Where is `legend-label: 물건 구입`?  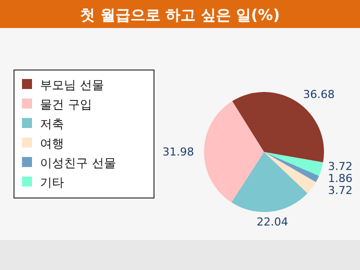
legend-label: 물건 구입 is located at coordinates (66, 105).